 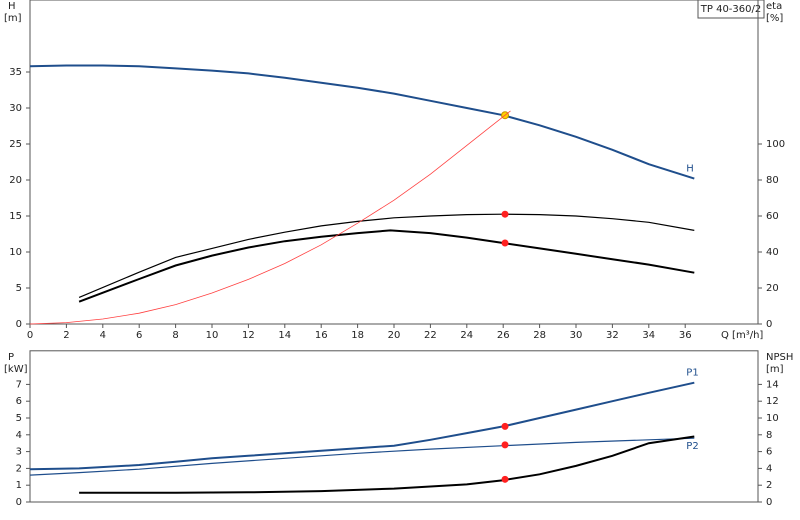 What do you see at coordinates (394, 335) in the screenshot?
I see `x-tick-label: 20` at bounding box center [394, 335].